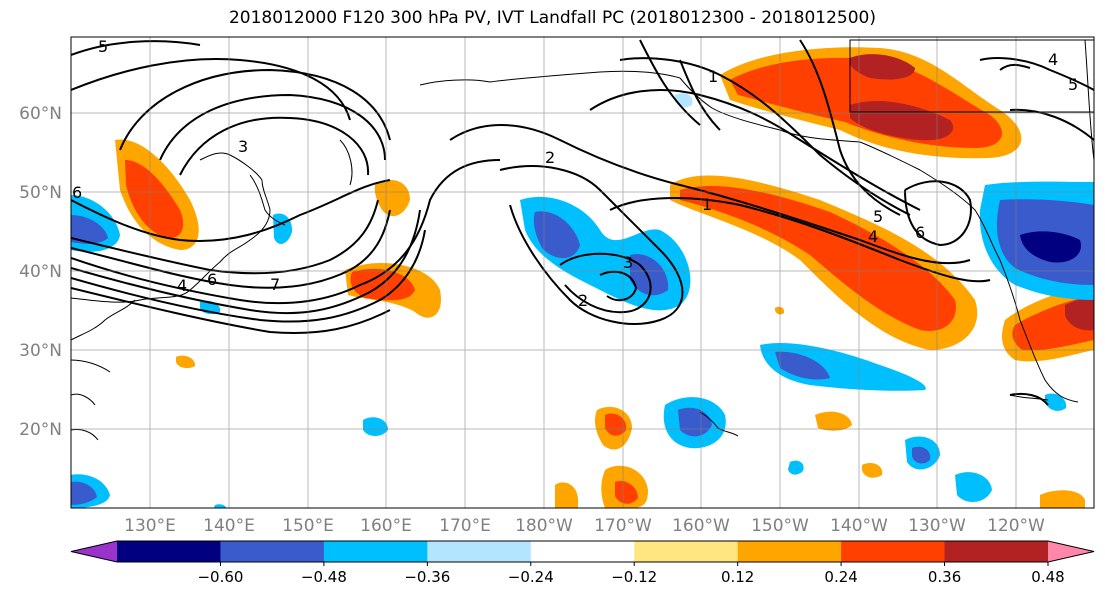  What do you see at coordinates (150, 526) in the screenshot?
I see `lon-label: 130°E` at bounding box center [150, 526].